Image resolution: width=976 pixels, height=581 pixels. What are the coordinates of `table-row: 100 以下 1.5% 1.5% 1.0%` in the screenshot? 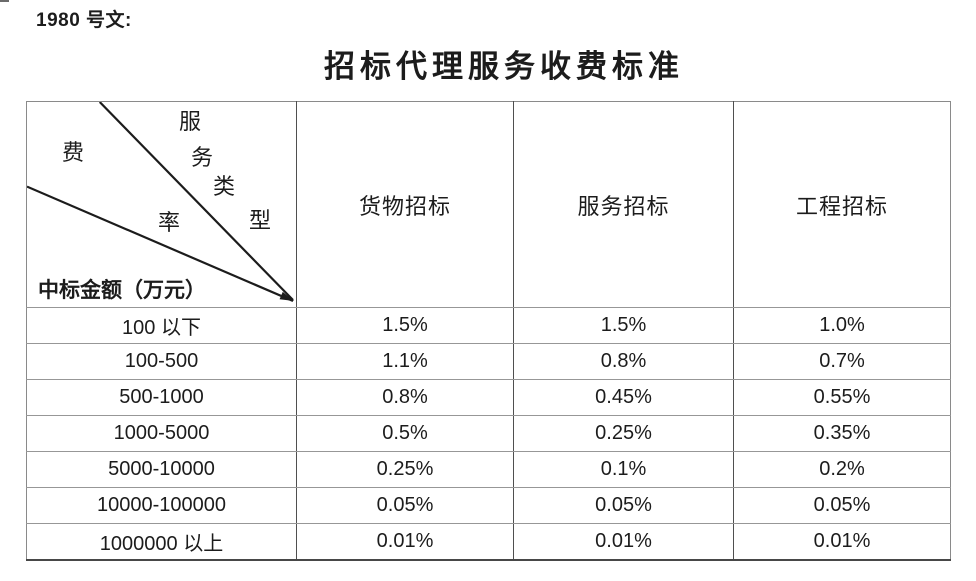 It's located at (488, 325).